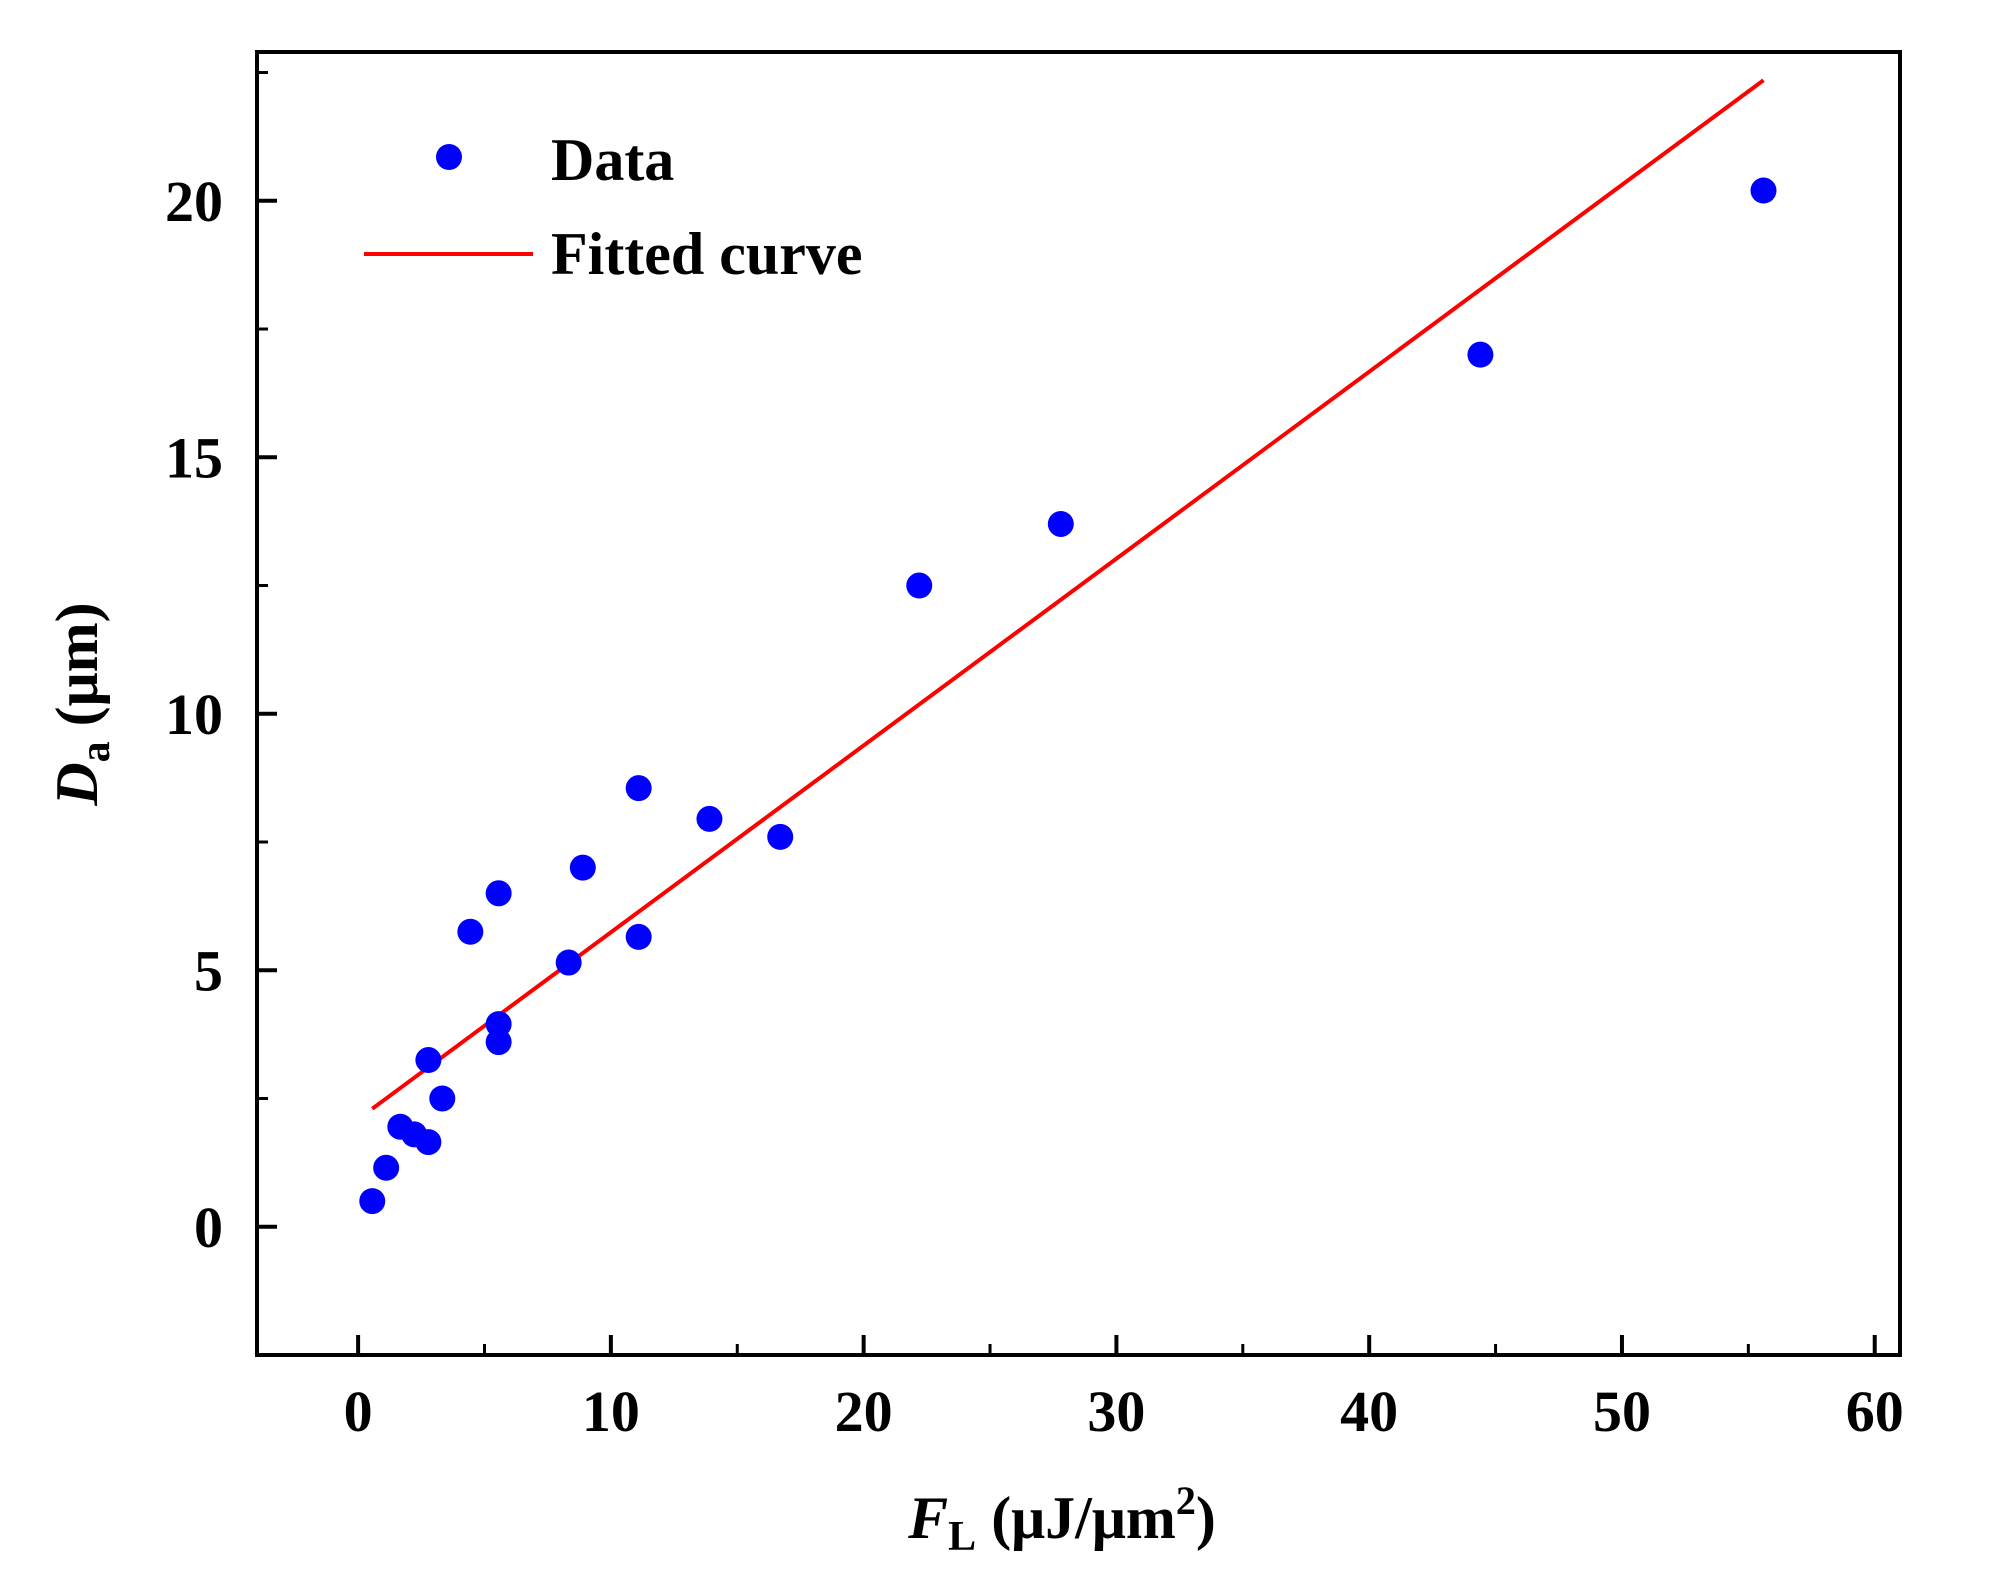  Describe the element at coordinates (1116, 1411) in the screenshot. I see `x-tick-label: 30` at that location.